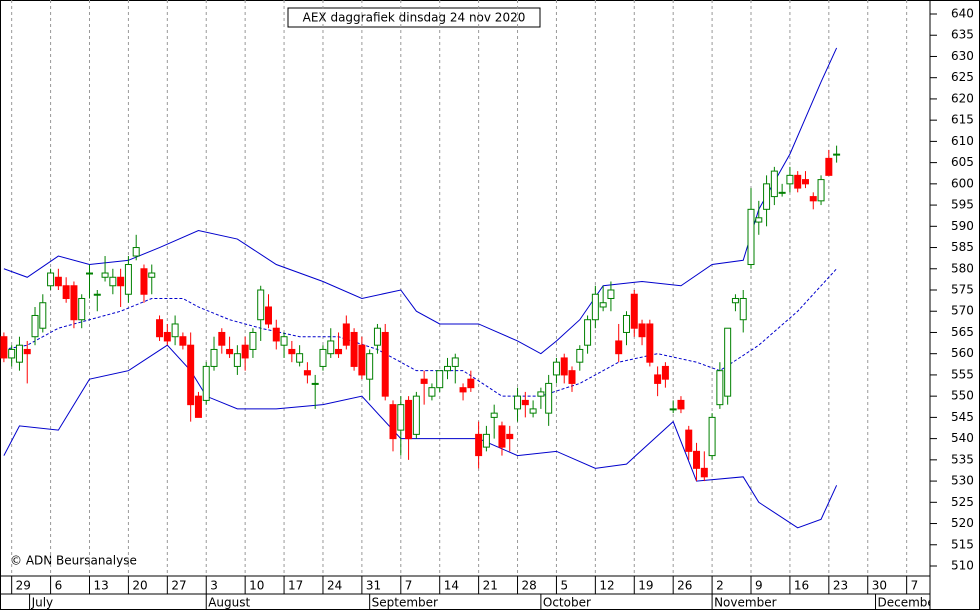  Describe the element at coordinates (962, 396) in the screenshot. I see `y-tick-label: 550` at that location.